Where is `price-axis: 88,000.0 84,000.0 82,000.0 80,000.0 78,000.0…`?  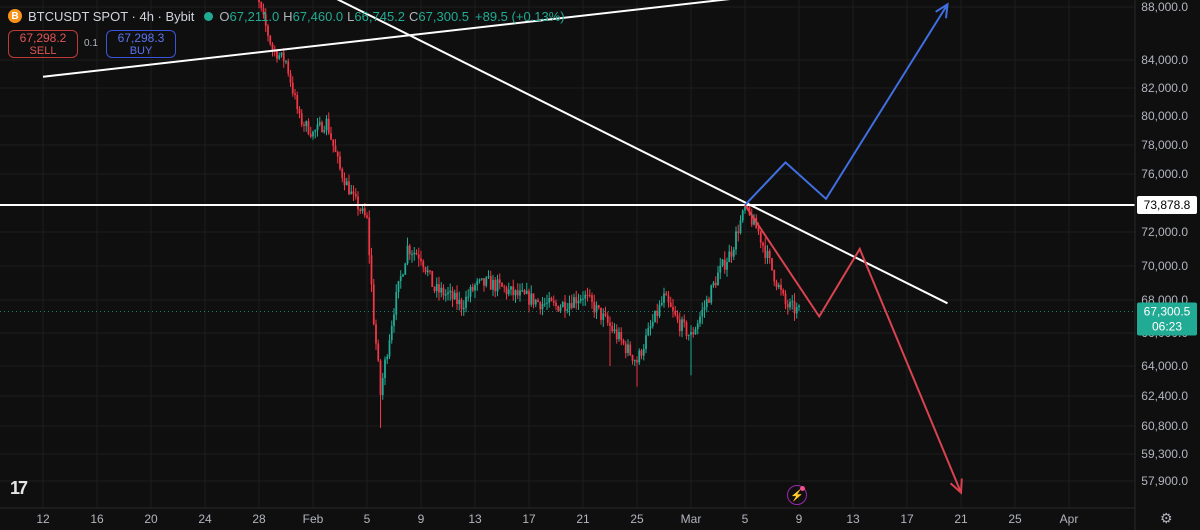 price-axis: 88,000.0 84,000.0 82,000.0 80,000.0 78,000.0… is located at coordinates (1165, 265).